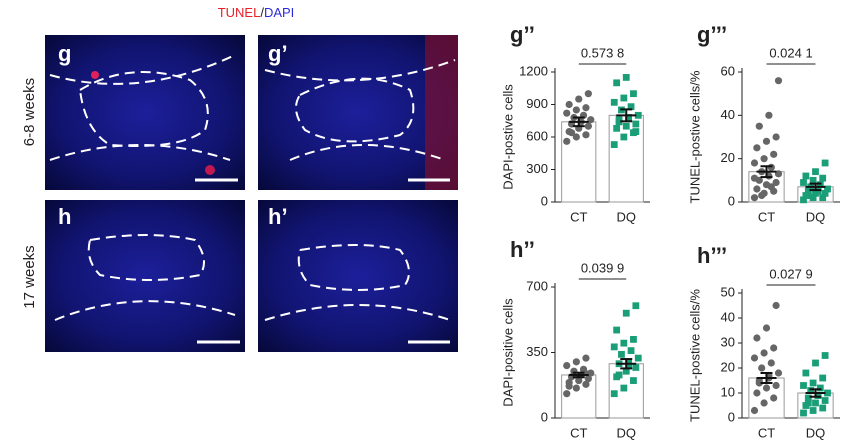 Image resolution: width=865 pixels, height=446 pixels. Describe the element at coordinates (262, 12) in the screenshot. I see `legend-slash: /` at that location.